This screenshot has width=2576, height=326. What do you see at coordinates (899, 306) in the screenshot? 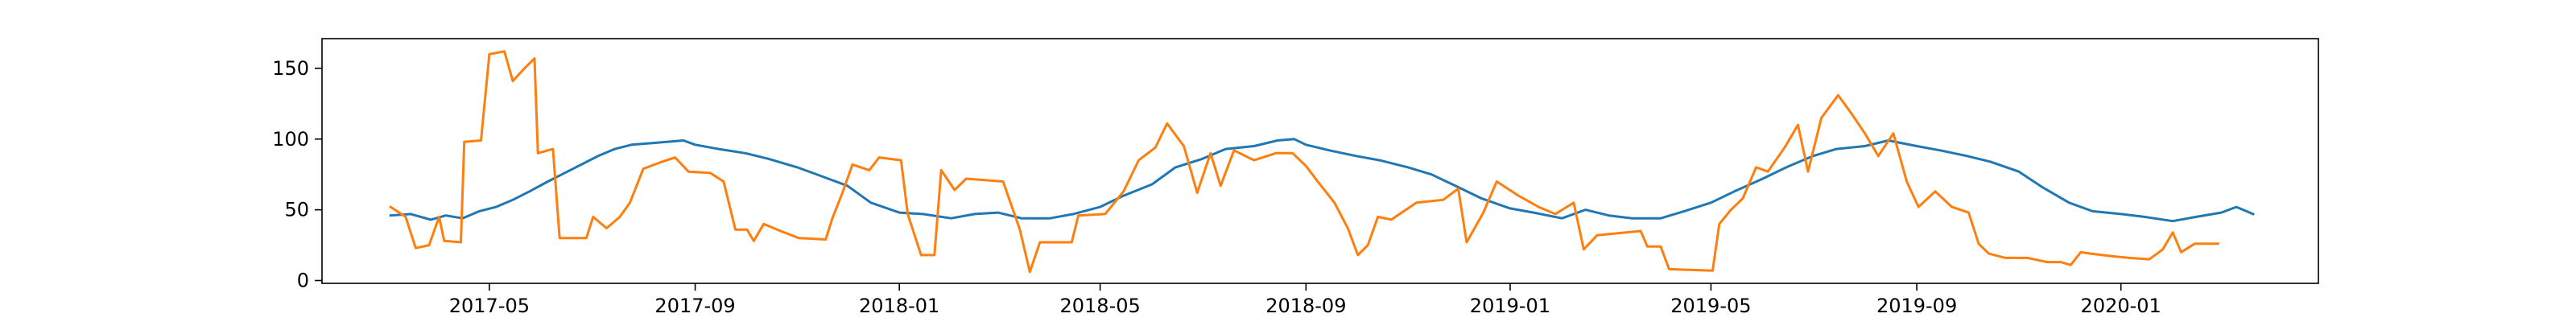
I see `x-tick-label: 2018-01` at bounding box center [899, 306].